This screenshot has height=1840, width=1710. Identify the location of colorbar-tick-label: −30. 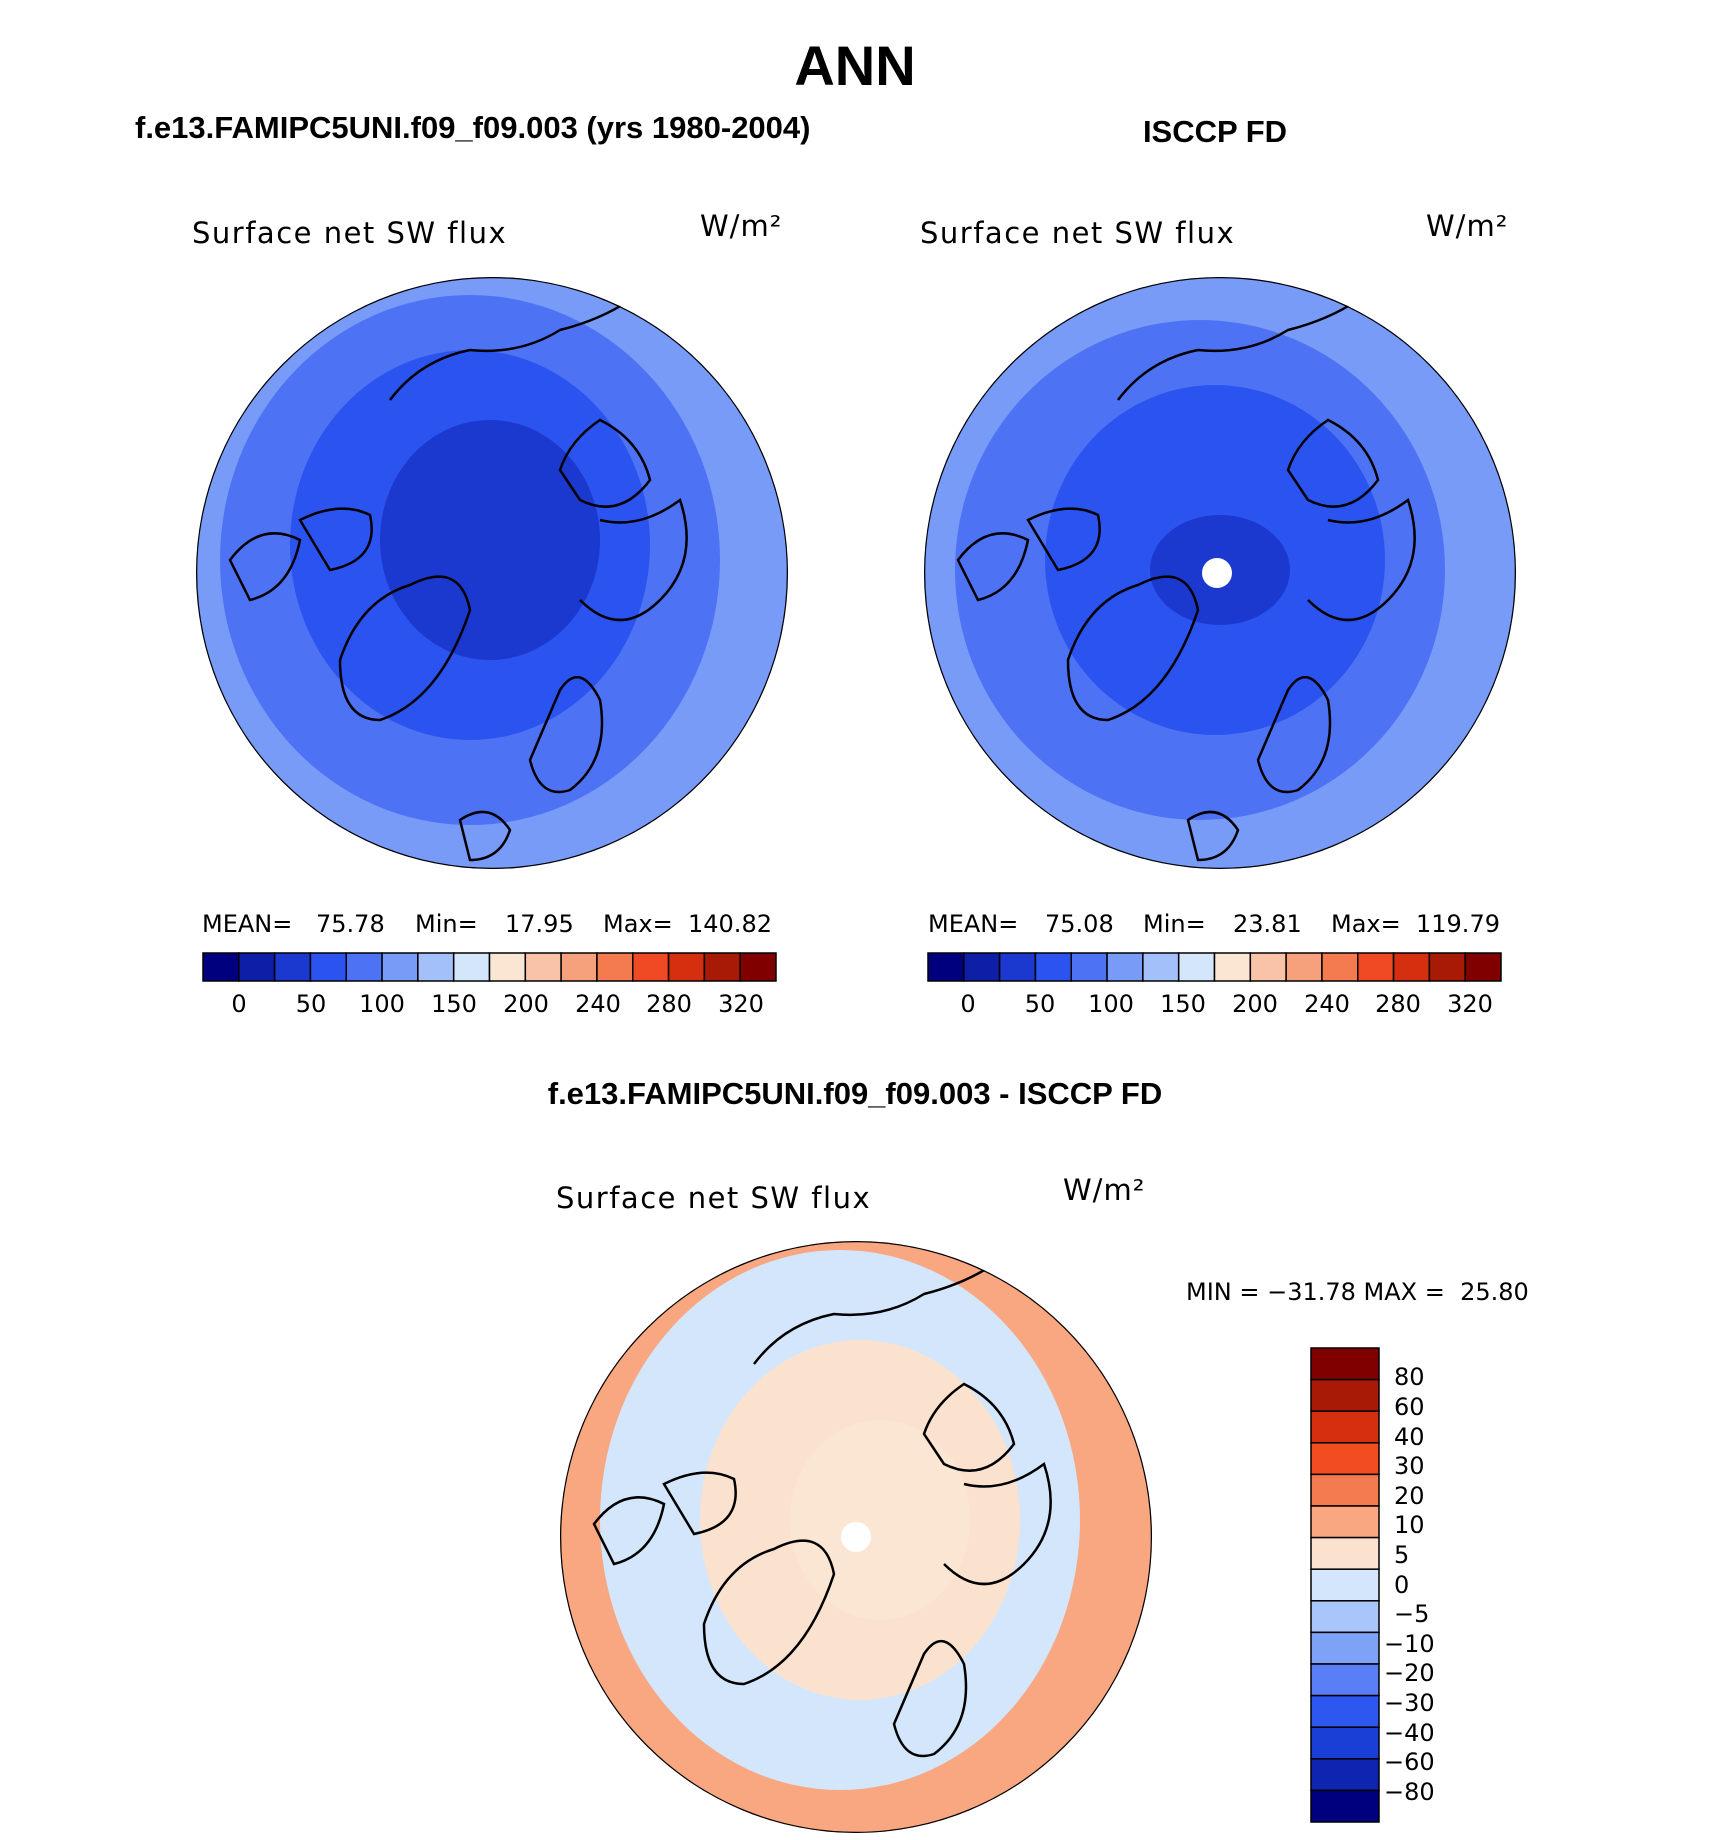
(1409, 1703).